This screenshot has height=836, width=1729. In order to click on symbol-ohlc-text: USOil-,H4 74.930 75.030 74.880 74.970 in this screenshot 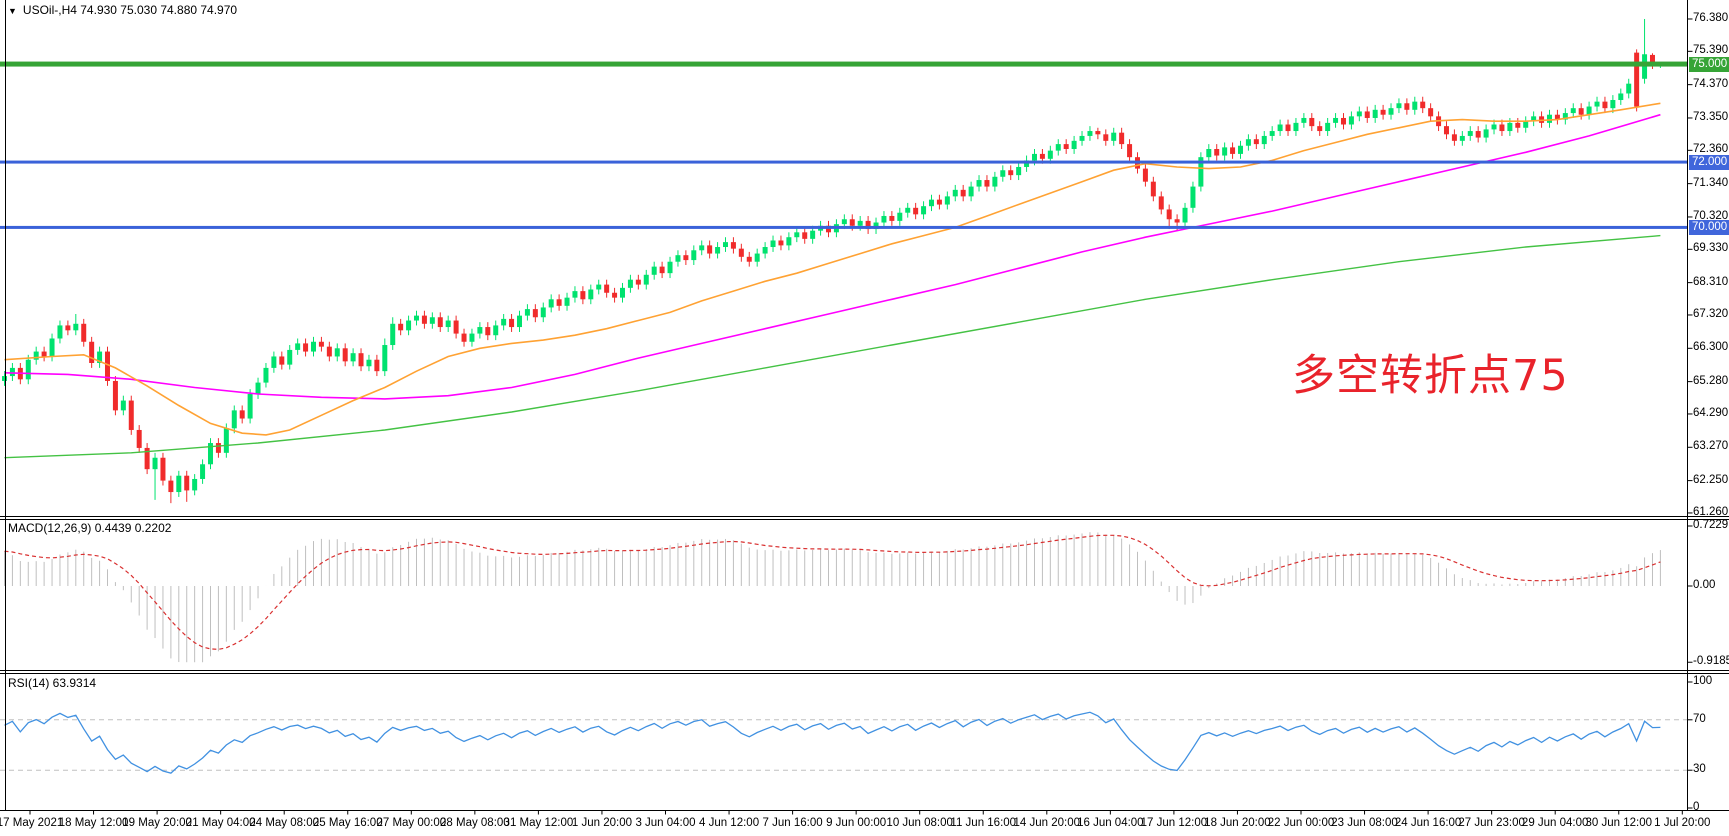, I will do `click(130, 10)`.